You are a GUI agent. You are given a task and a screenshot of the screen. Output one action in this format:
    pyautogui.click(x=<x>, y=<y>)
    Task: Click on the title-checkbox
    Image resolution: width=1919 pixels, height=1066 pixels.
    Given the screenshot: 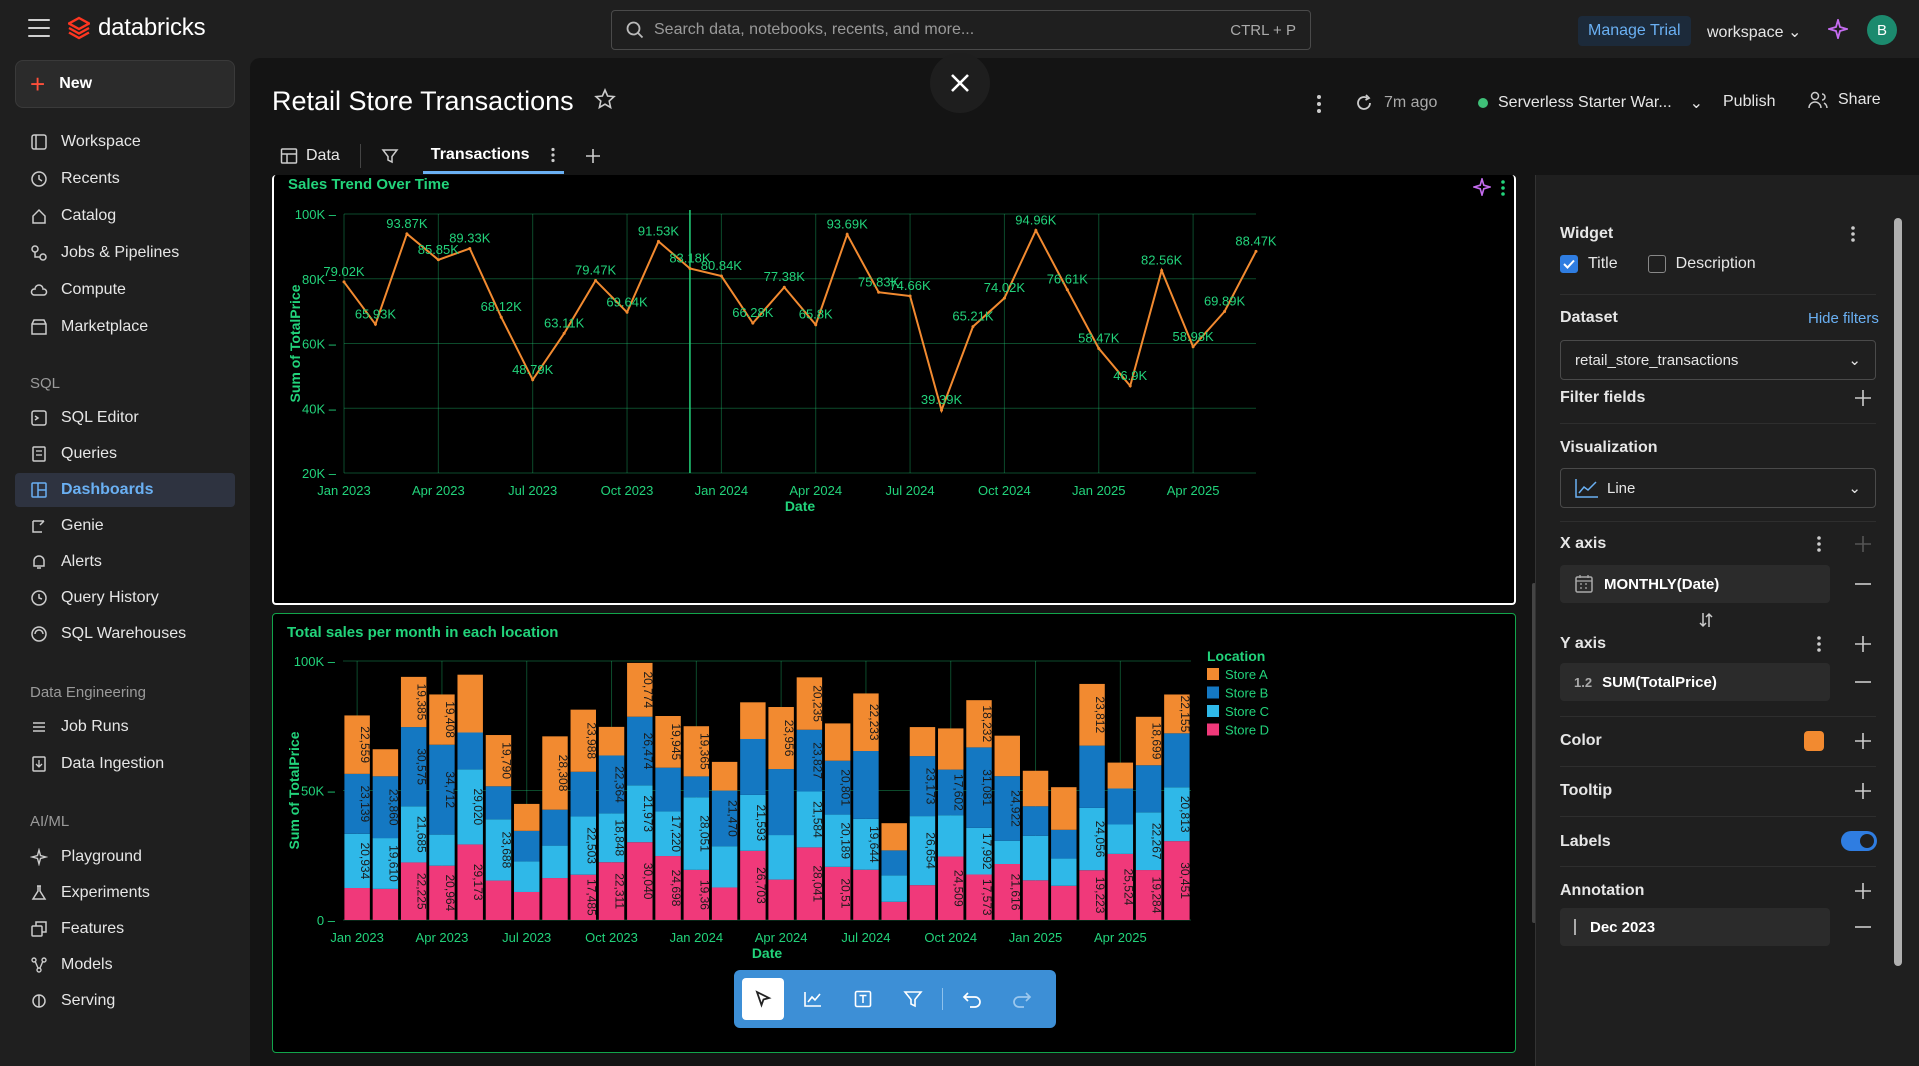 What is the action you would take?
    pyautogui.click(x=1569, y=264)
    